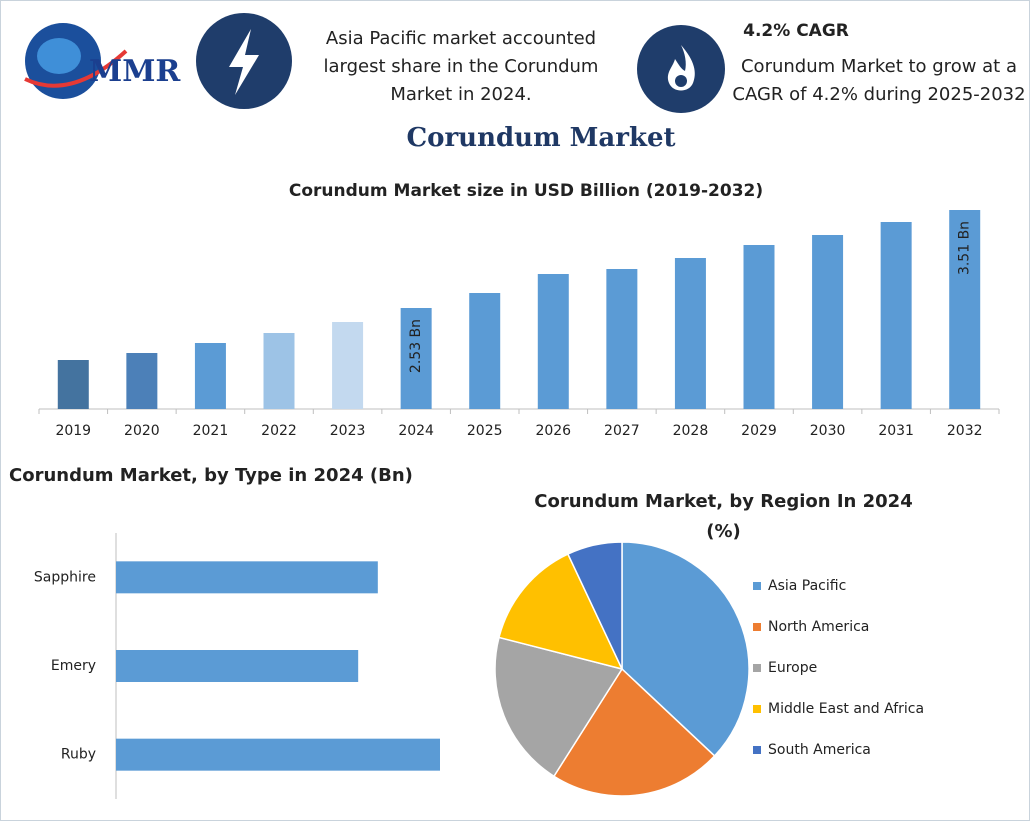 Image resolution: width=1030 pixels, height=821 pixels. Describe the element at coordinates (73, 431) in the screenshot. I see `x-tick-label: 2019` at that location.